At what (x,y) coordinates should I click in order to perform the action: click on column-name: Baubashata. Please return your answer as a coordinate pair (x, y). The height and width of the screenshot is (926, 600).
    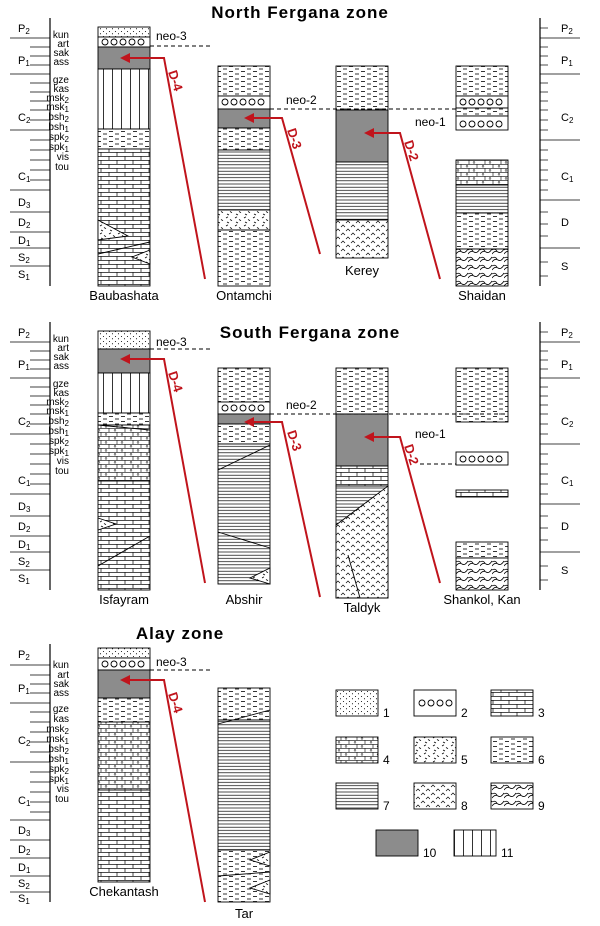
    Looking at the image, I should click on (124, 295).